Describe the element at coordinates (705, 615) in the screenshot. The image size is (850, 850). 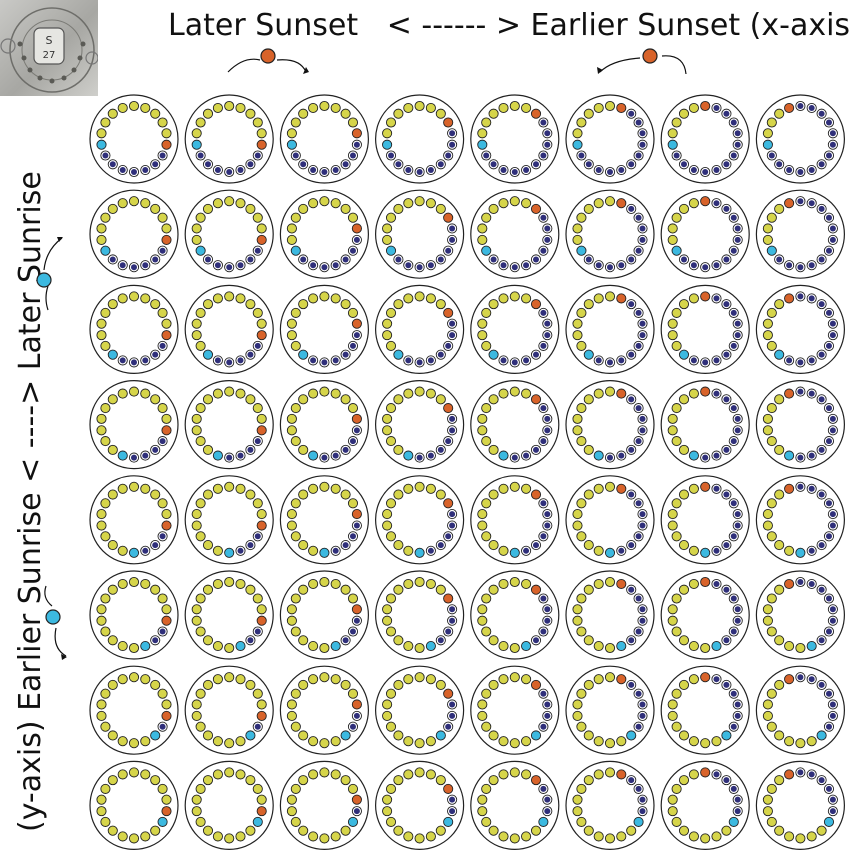
I see `dial-r5-c6` at that location.